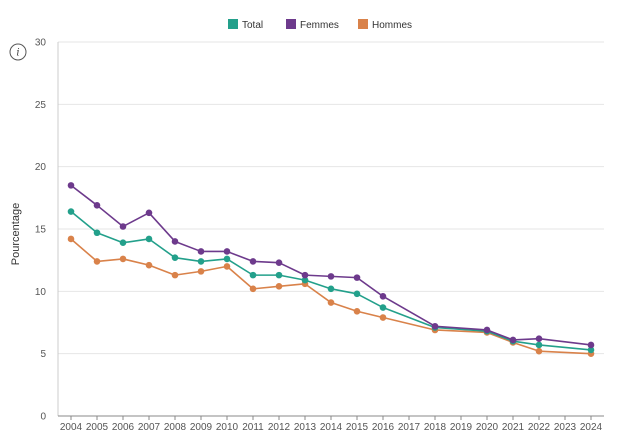 Image resolution: width=641 pixels, height=447 pixels. What do you see at coordinates (41, 167) in the screenshot?
I see `y-tick-label: 20` at bounding box center [41, 167].